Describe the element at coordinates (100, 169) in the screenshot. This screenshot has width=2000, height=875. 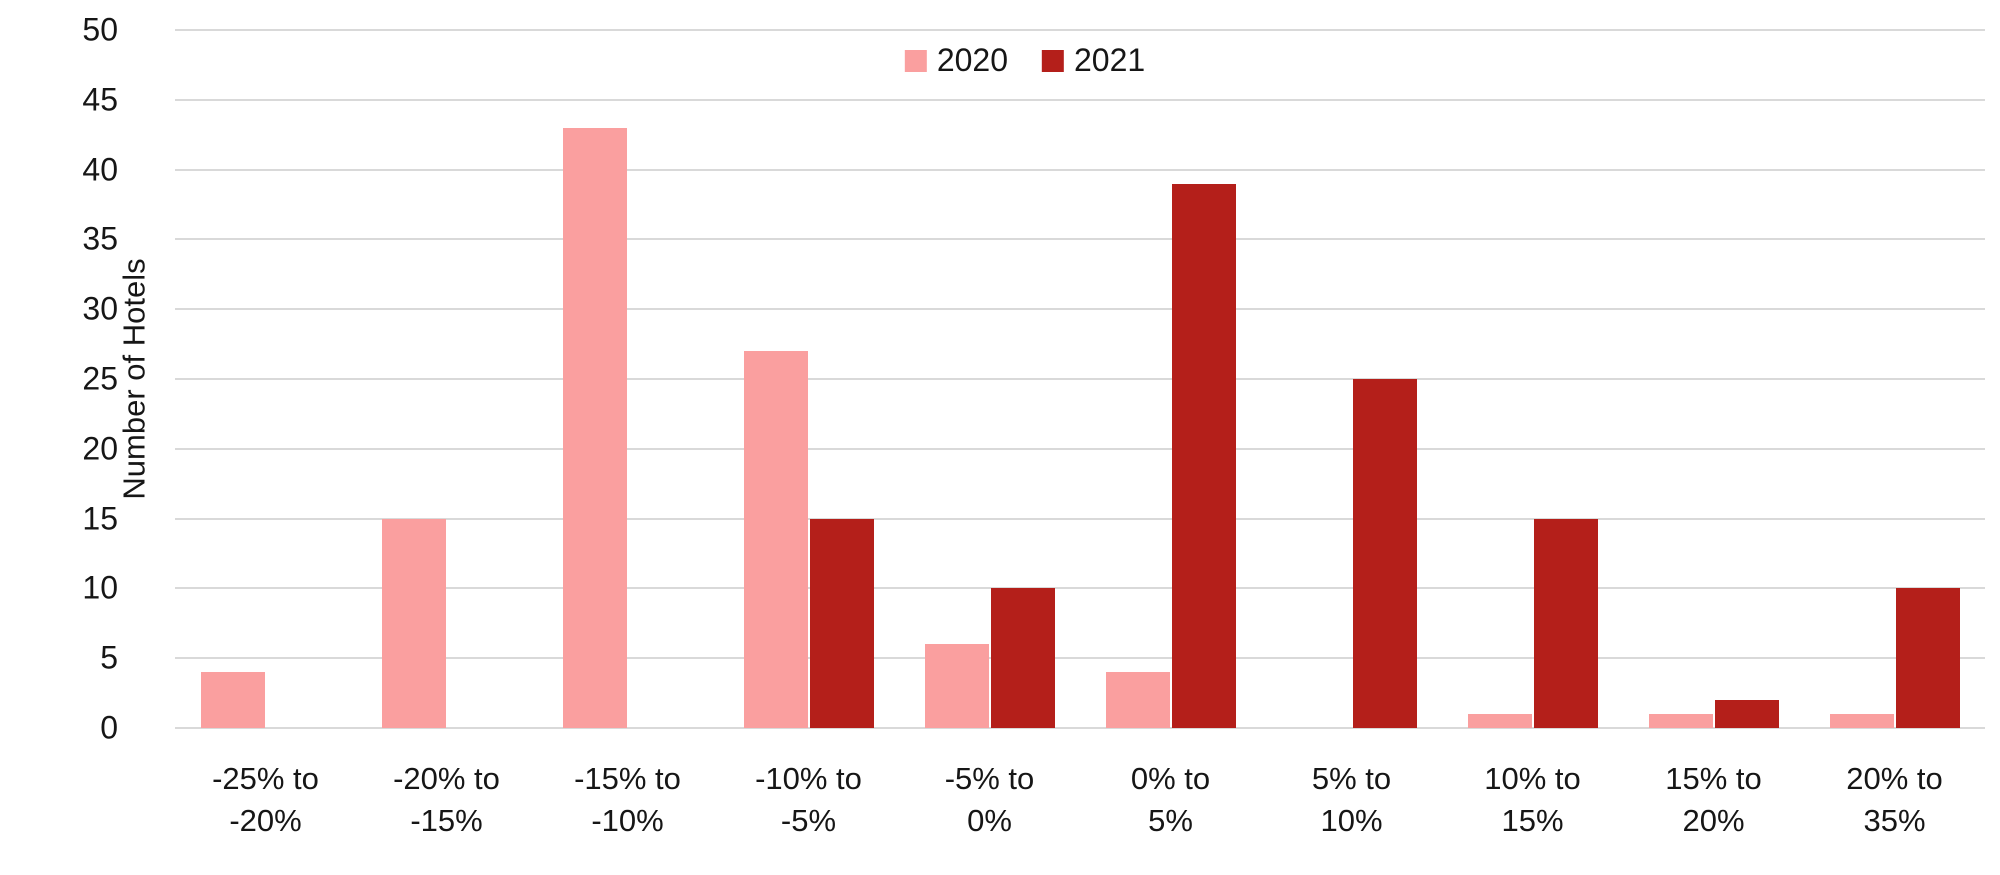
I see `y-tick-label: 40` at that location.